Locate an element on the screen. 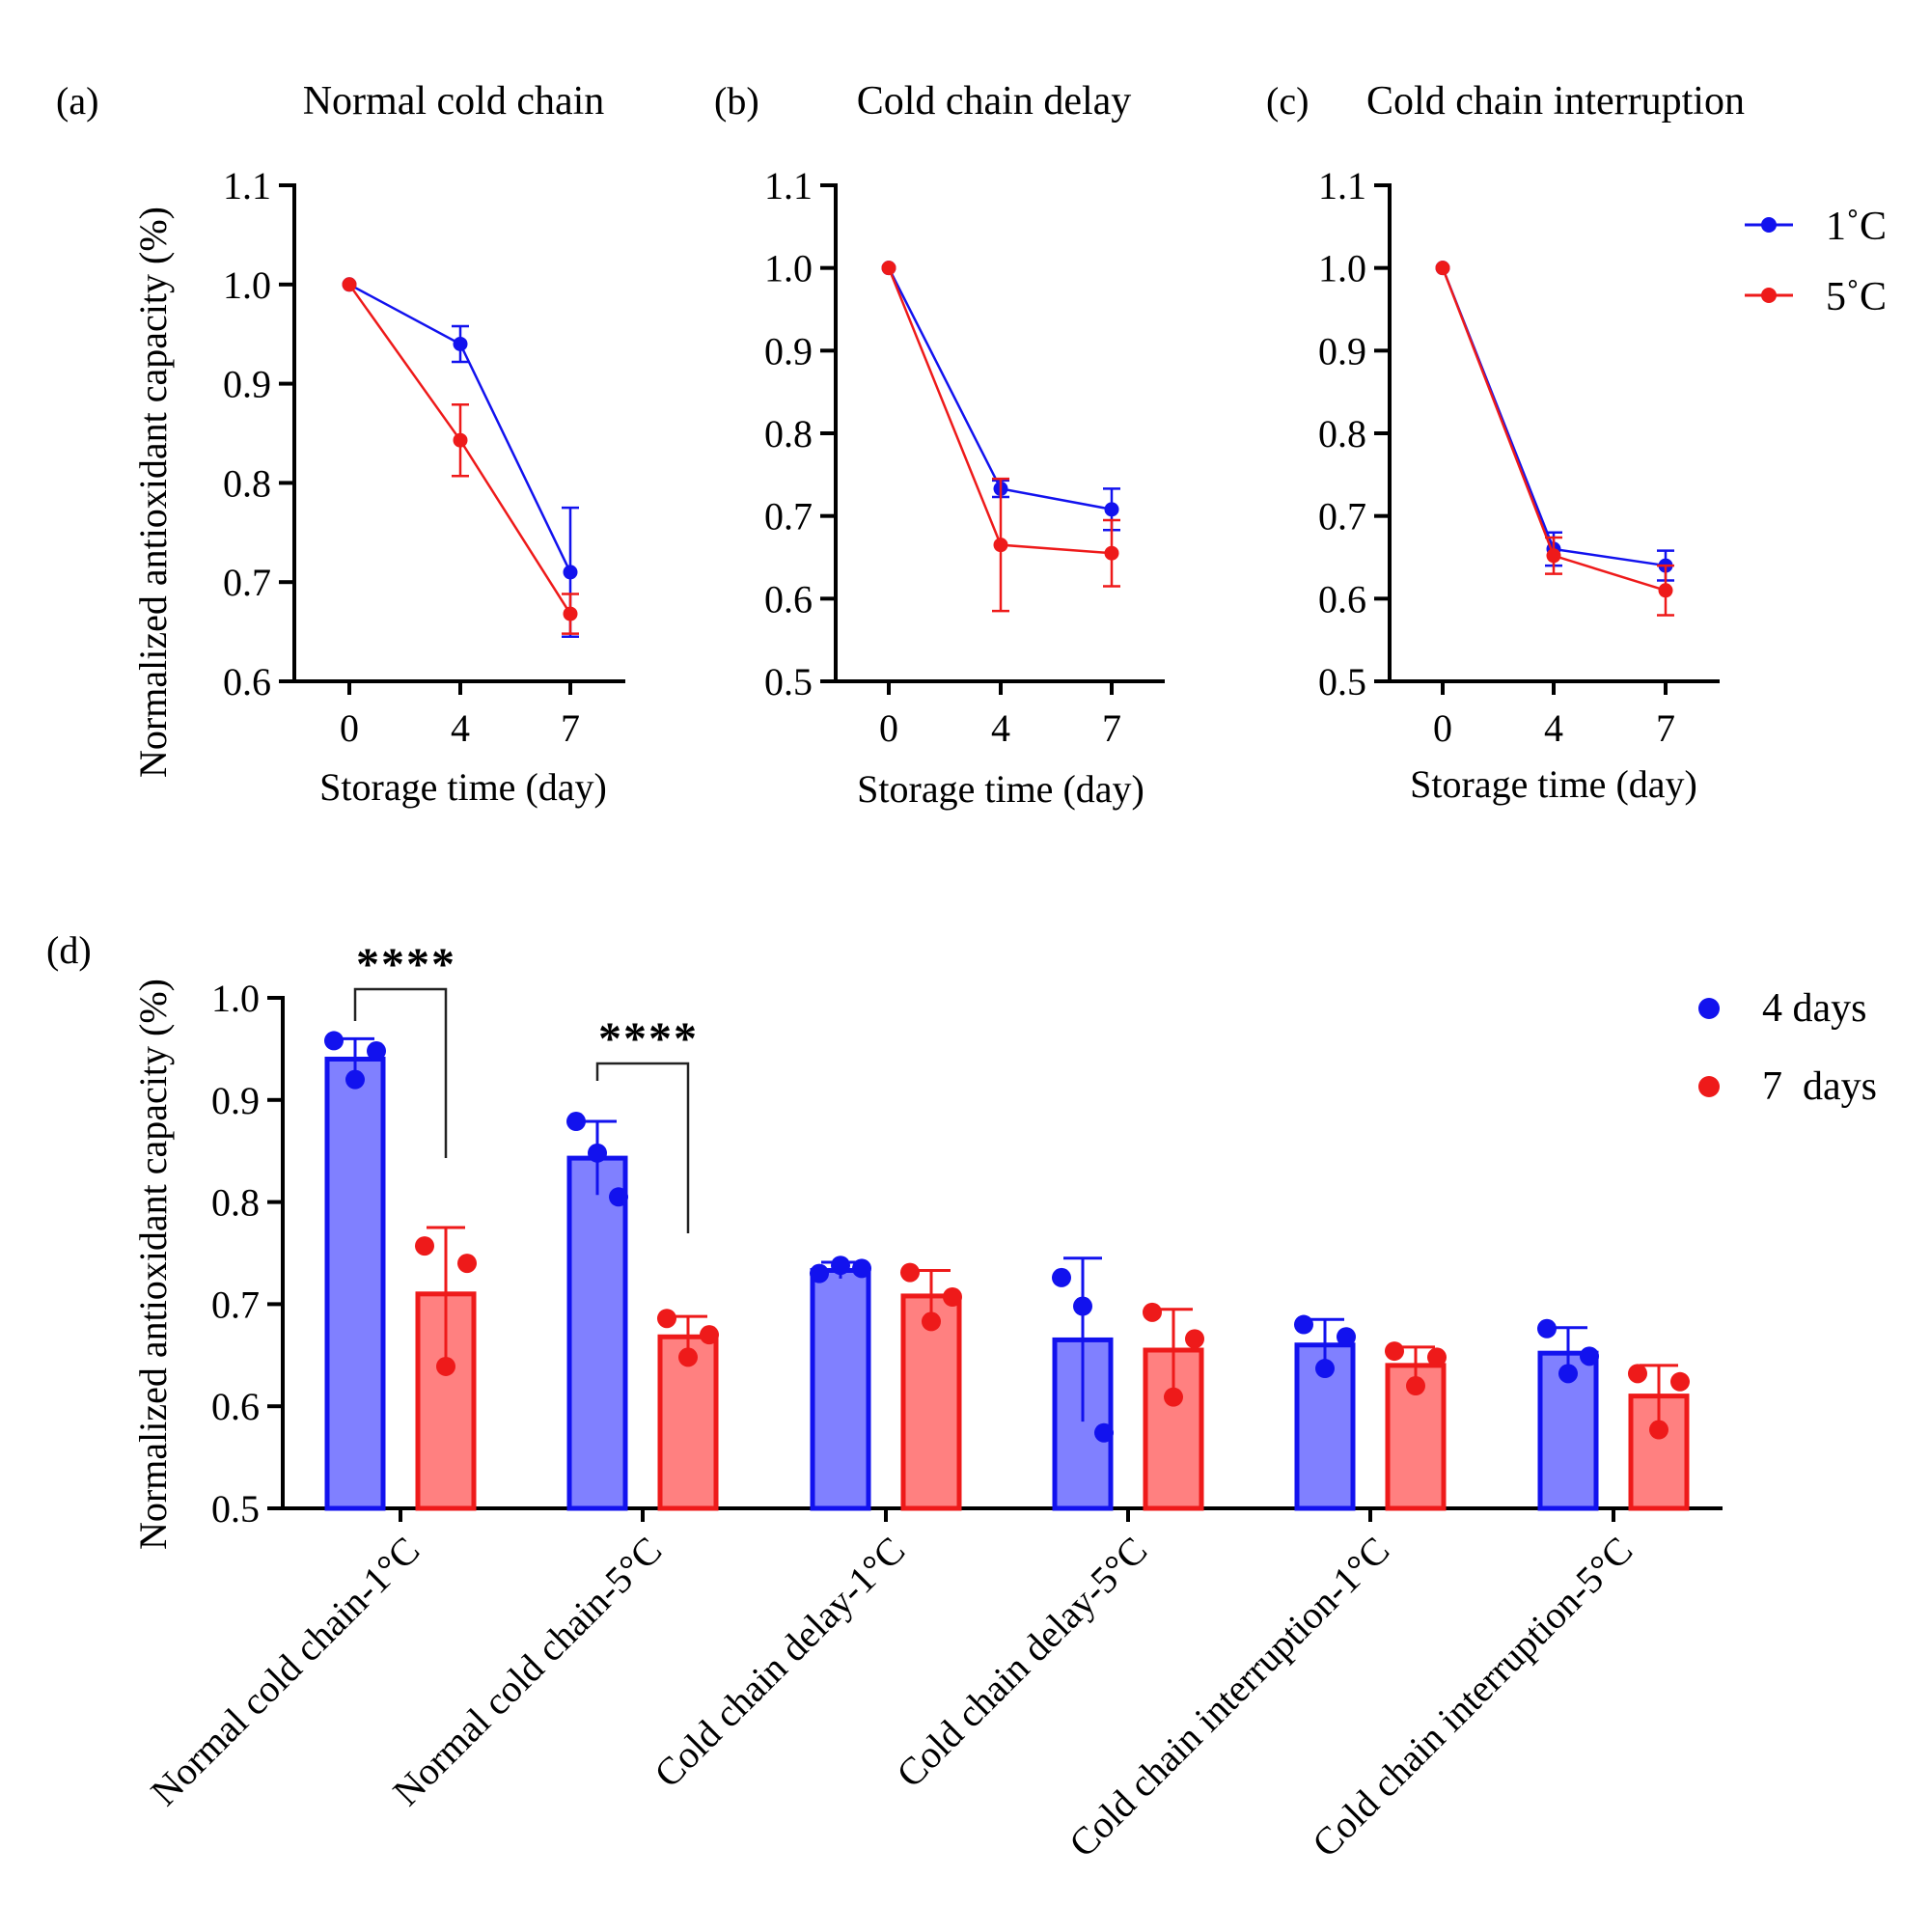  panel-a-title: Normal cold chain is located at coordinates (454, 101).